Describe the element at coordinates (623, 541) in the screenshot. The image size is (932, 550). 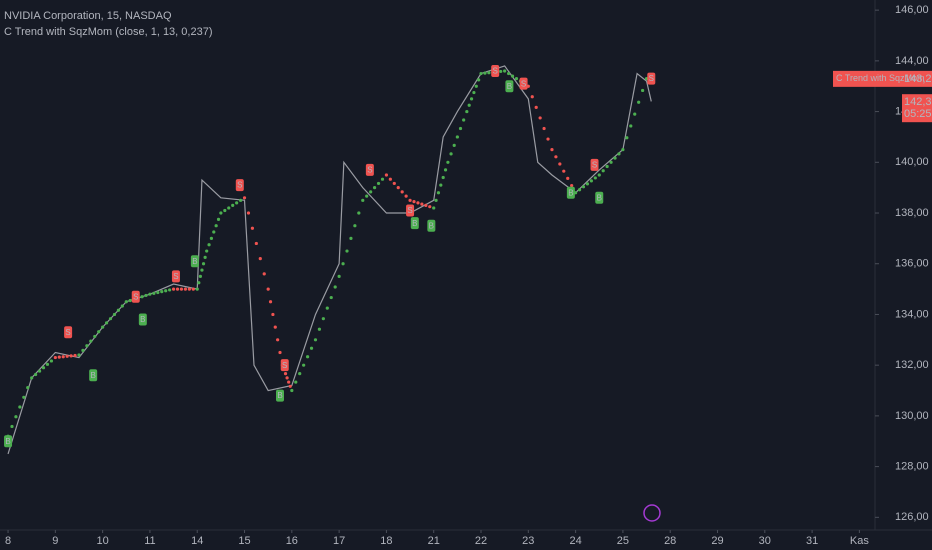
I see `x-tick-label: 25` at that location.